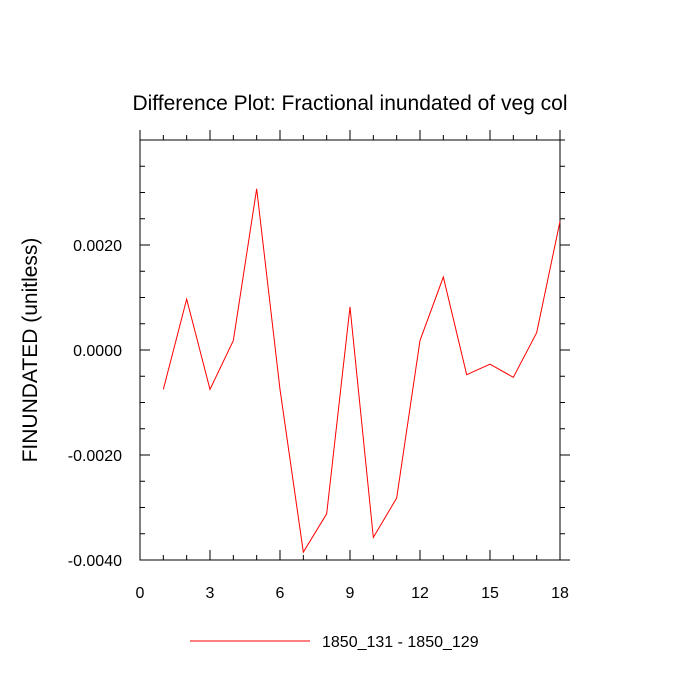 The height and width of the screenshot is (700, 700). I want to click on x-tick-label: 15, so click(490, 593).